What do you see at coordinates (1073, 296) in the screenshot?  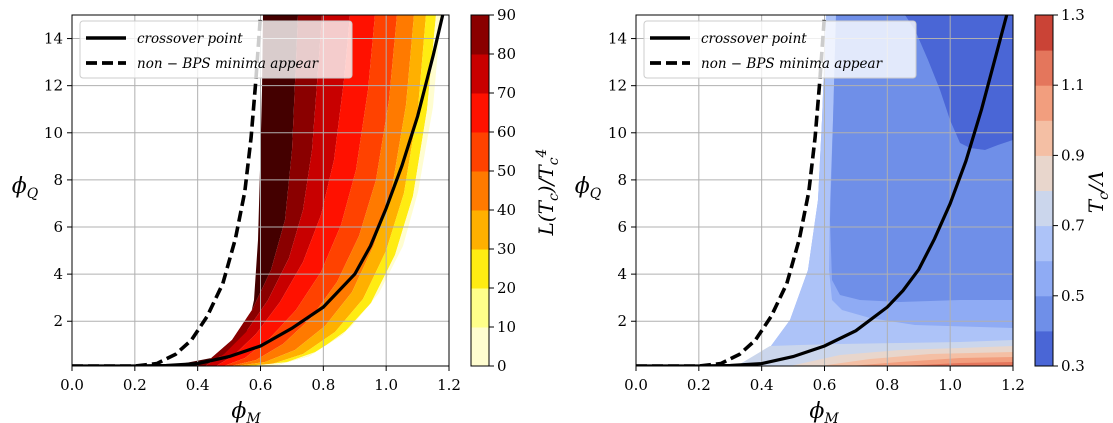 I see `colorbar-tick-label: 0.5` at bounding box center [1073, 296].